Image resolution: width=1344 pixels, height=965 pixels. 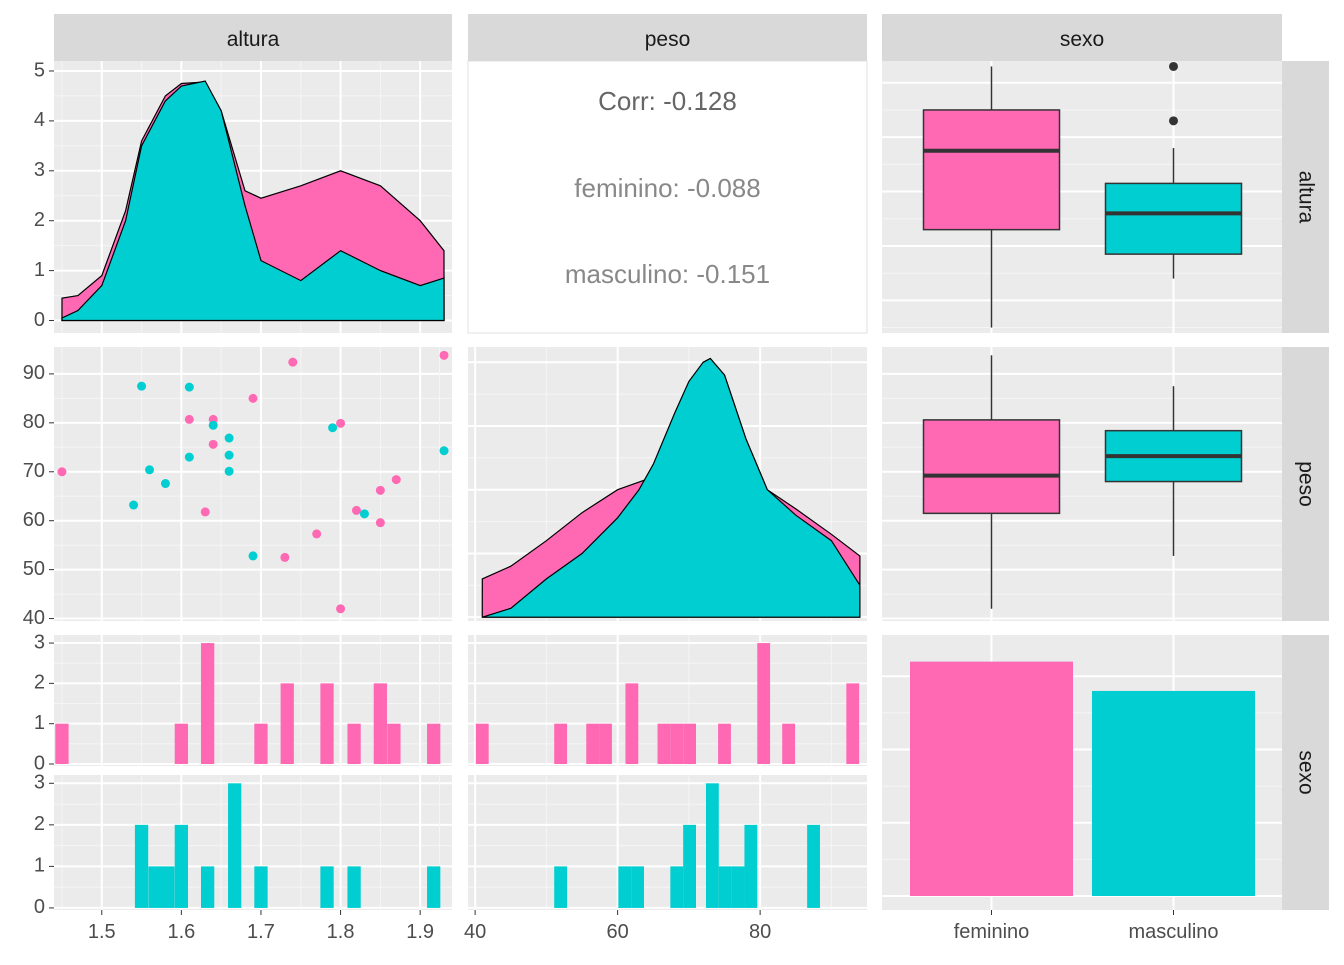 I want to click on strip-top-peso, so click(x=667, y=37).